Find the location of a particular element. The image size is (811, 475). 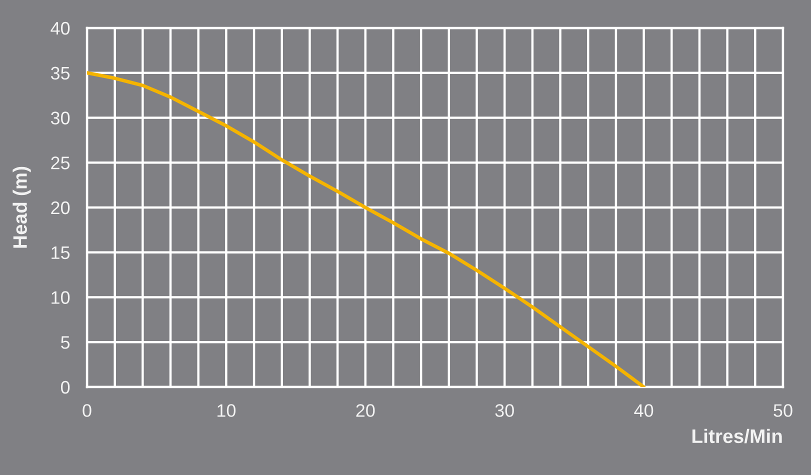

y-tick-label: 40 is located at coordinates (60, 28).